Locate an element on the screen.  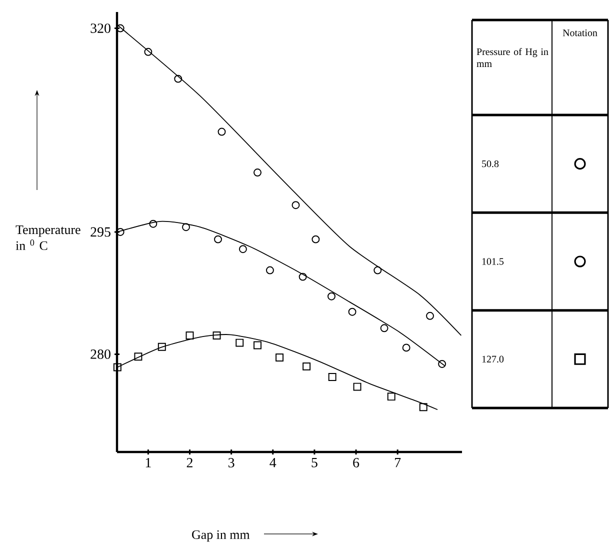
legend-title: Pressure of Hg in mm is located at coordinates (512, 57).